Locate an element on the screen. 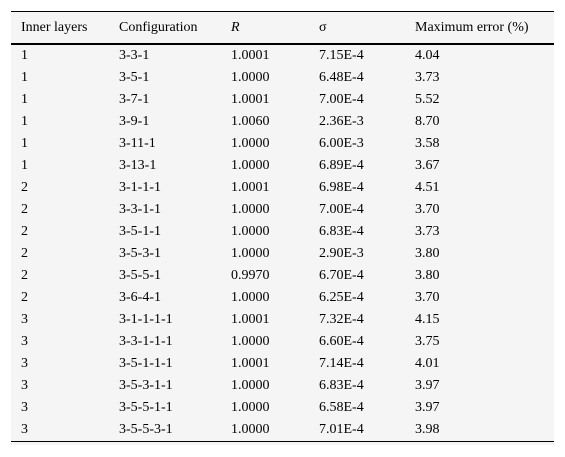 This screenshot has width=565, height=457. cell-sigma: 2.90E-3 is located at coordinates (341, 253).